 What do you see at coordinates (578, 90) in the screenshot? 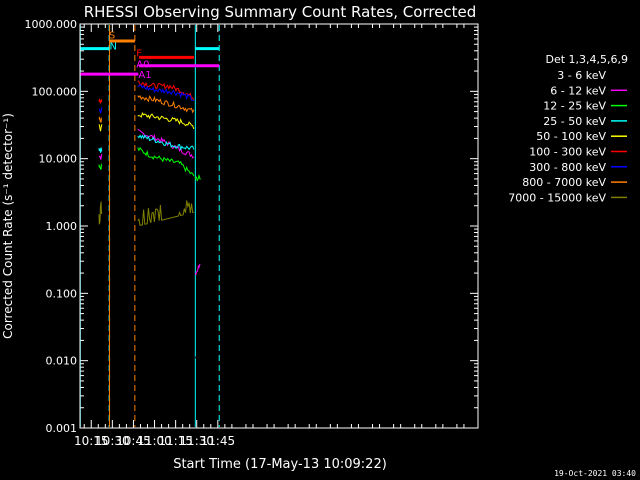
I see `legend-label: 6 - 12 keV` at bounding box center [578, 90].